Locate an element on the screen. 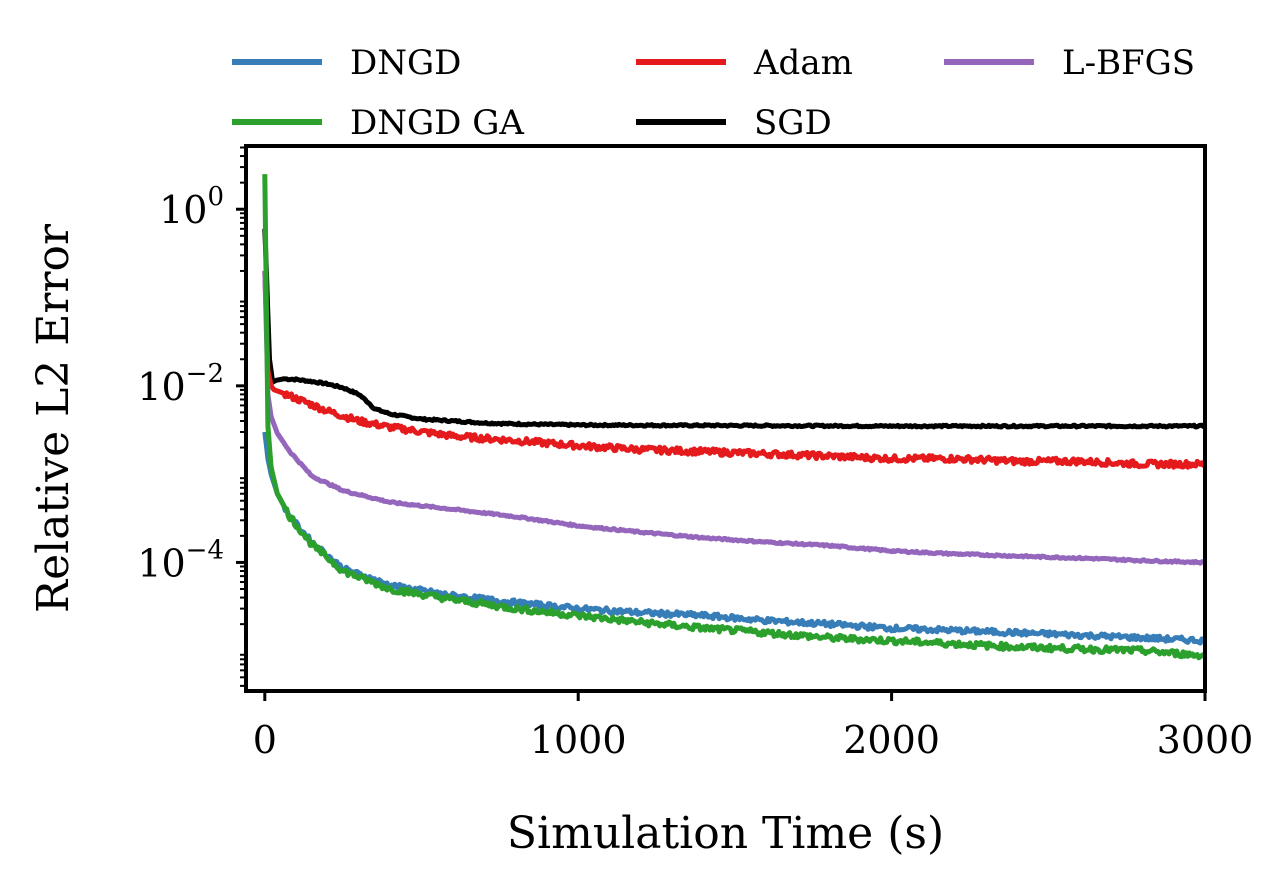 This screenshot has height=895, width=1284. y-tick-exponent: −4 is located at coordinates (205, 550).